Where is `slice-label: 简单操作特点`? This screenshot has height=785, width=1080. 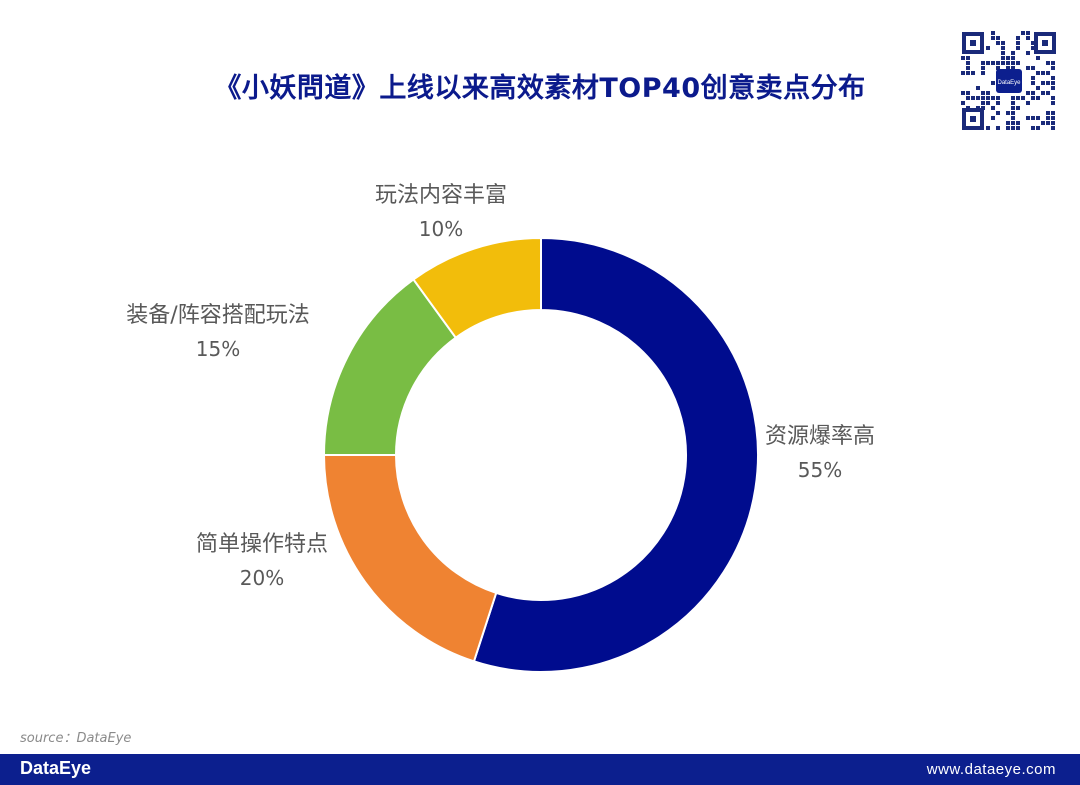
slice-label: 简单操作特点 is located at coordinates (262, 544).